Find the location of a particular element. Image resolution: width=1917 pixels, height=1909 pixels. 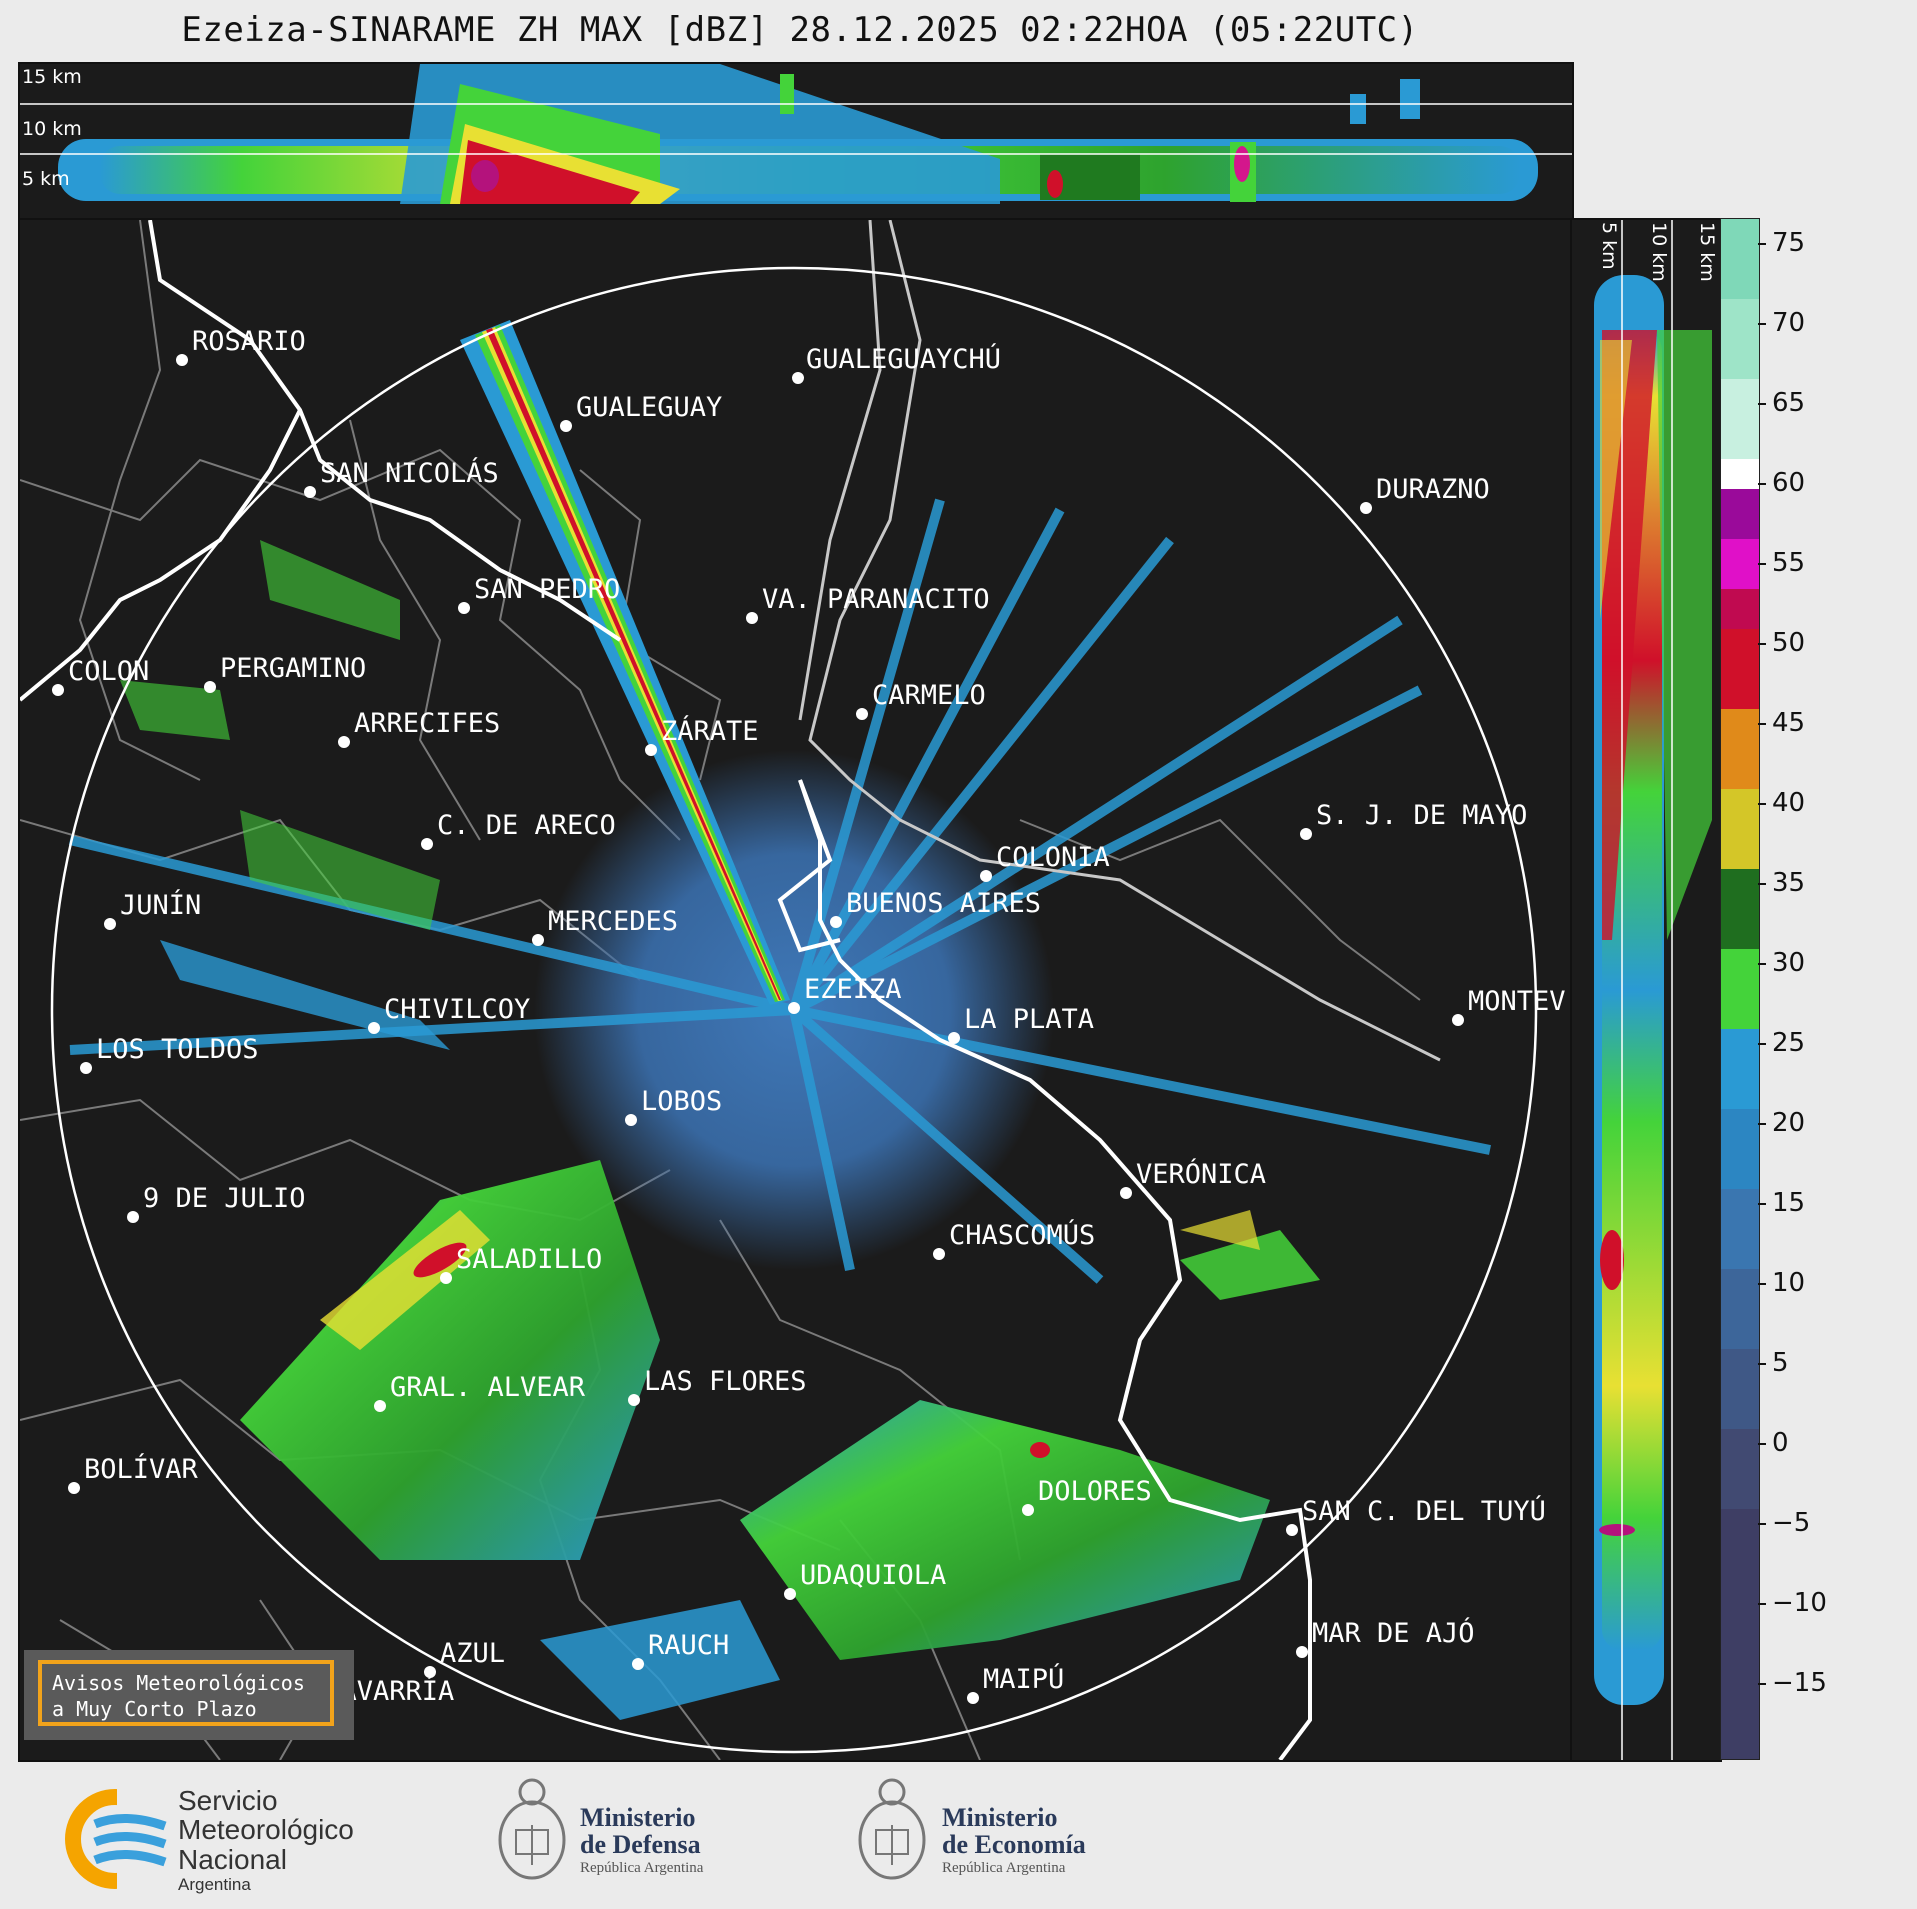

city-label-9-de-julio: 9 DE JULIO is located at coordinates (224, 1198).